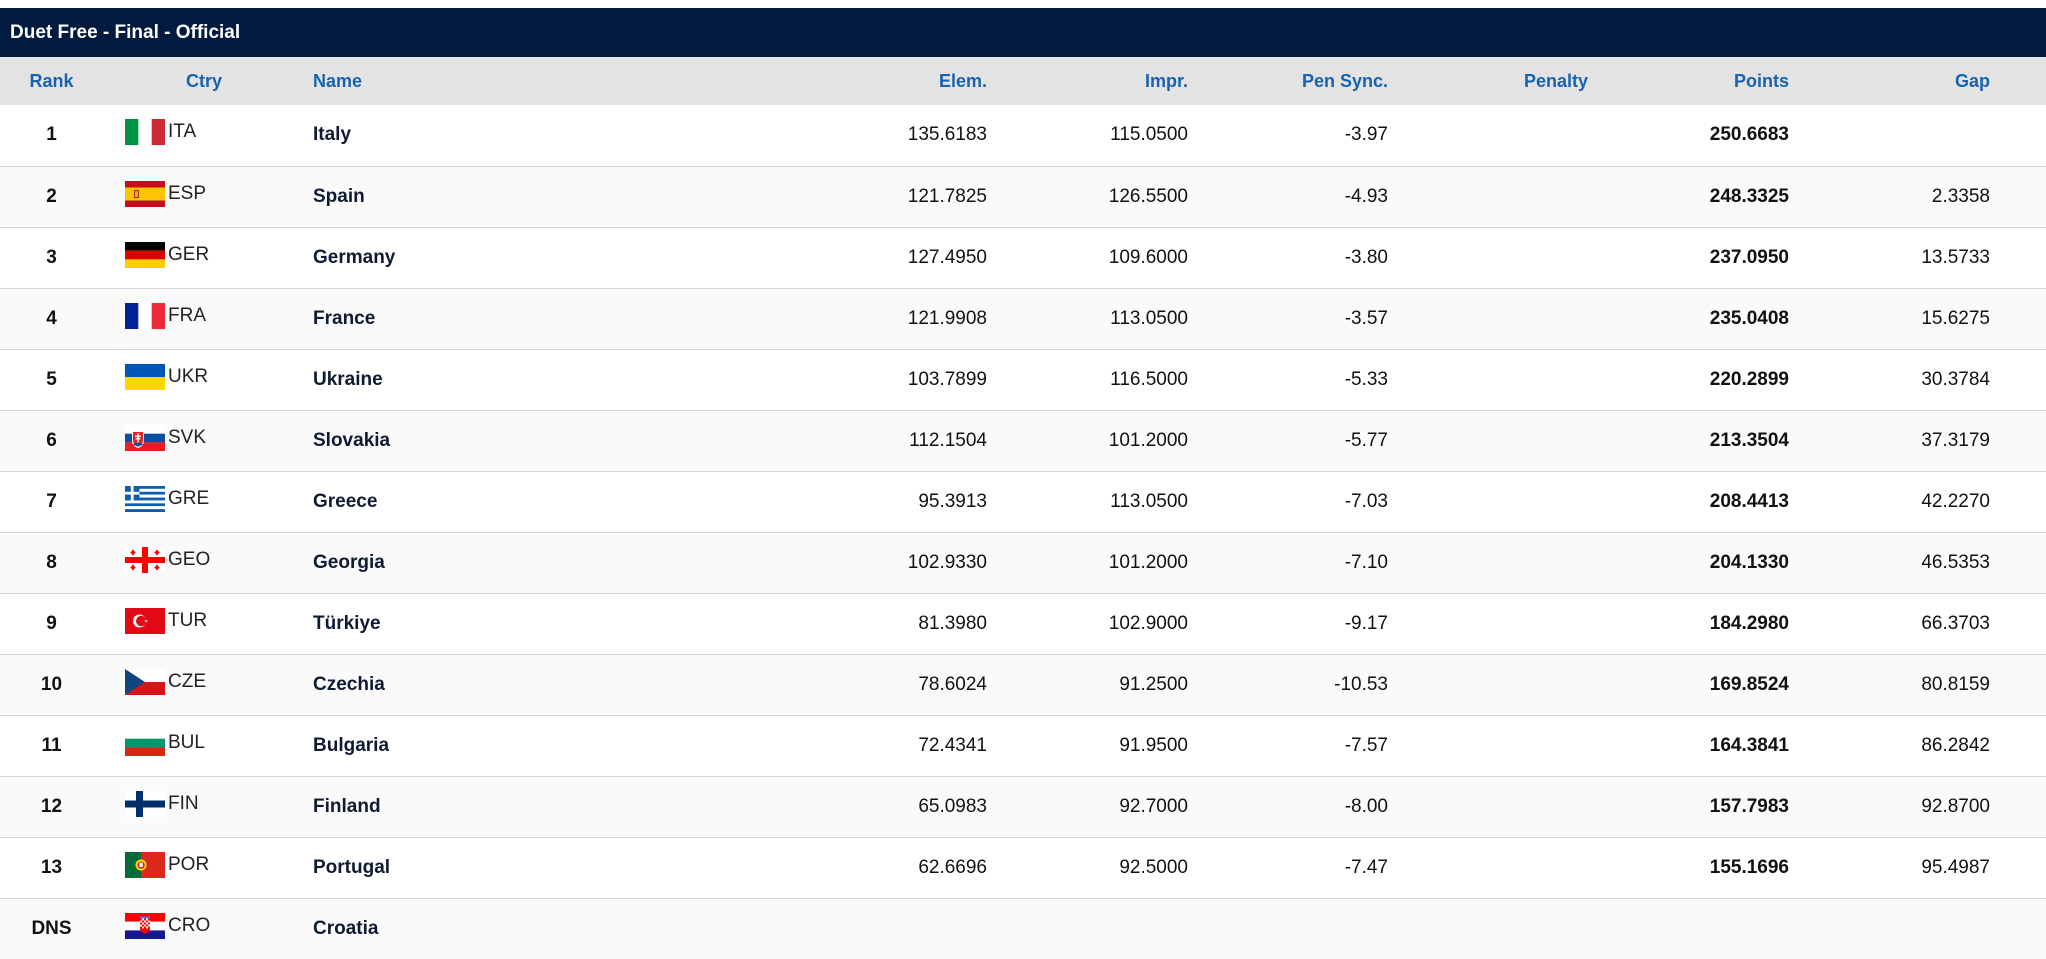  What do you see at coordinates (348, 379) in the screenshot?
I see `athlete-name: Ukraine` at bounding box center [348, 379].